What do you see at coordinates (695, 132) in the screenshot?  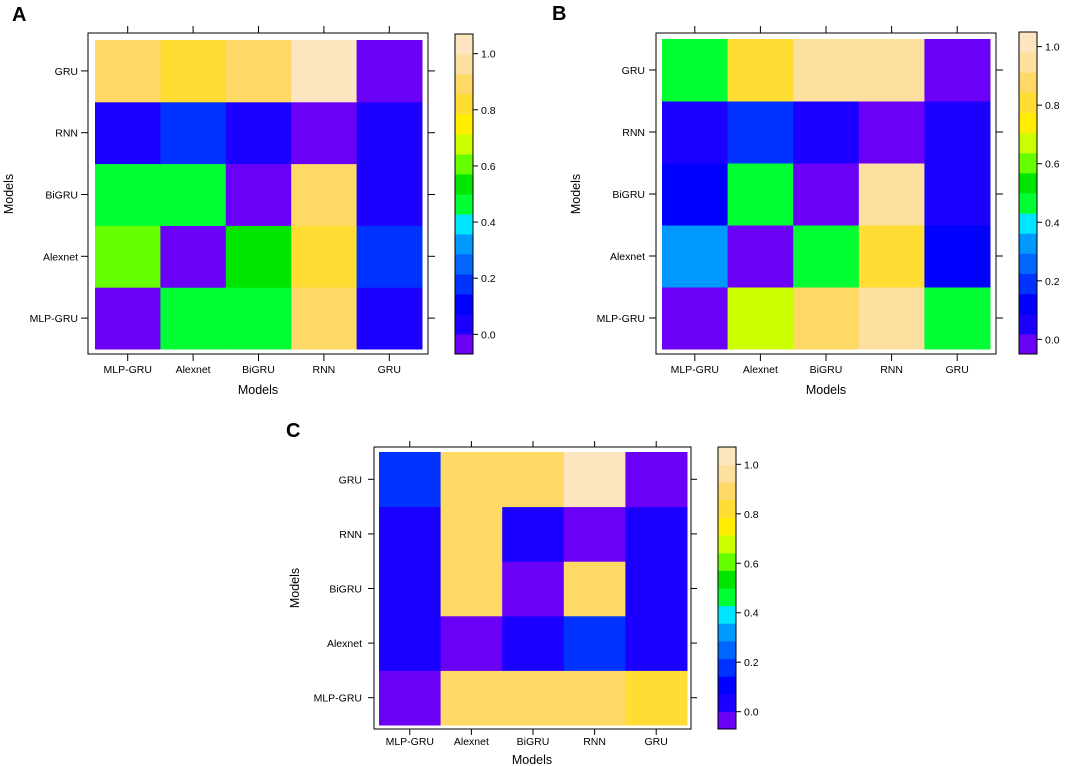 I see `panel-b-cell-rnn-mlp-gru` at bounding box center [695, 132].